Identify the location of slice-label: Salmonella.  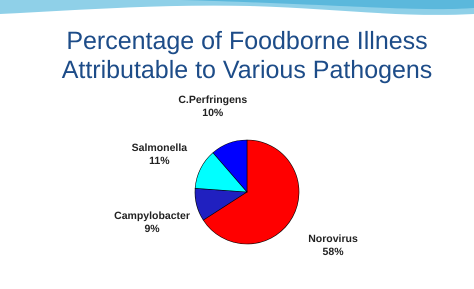
(160, 148).